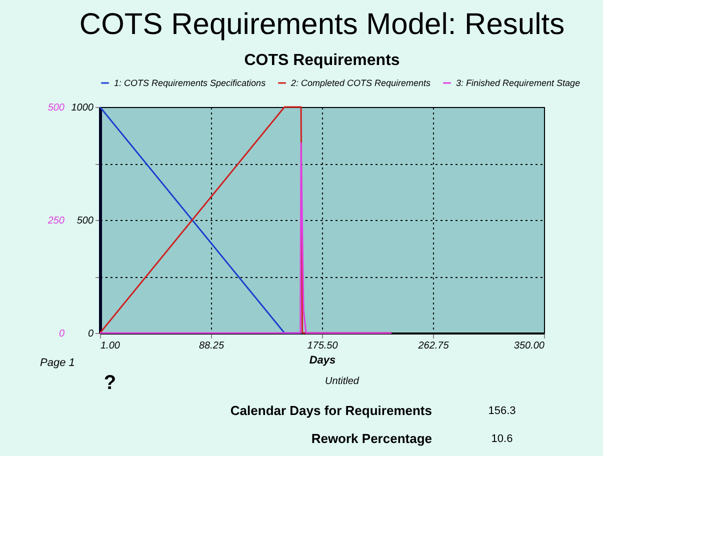 The width and height of the screenshot is (720, 540). Describe the element at coordinates (518, 83) in the screenshot. I see `legend-label: 3: Finished Requirement Stage` at that location.